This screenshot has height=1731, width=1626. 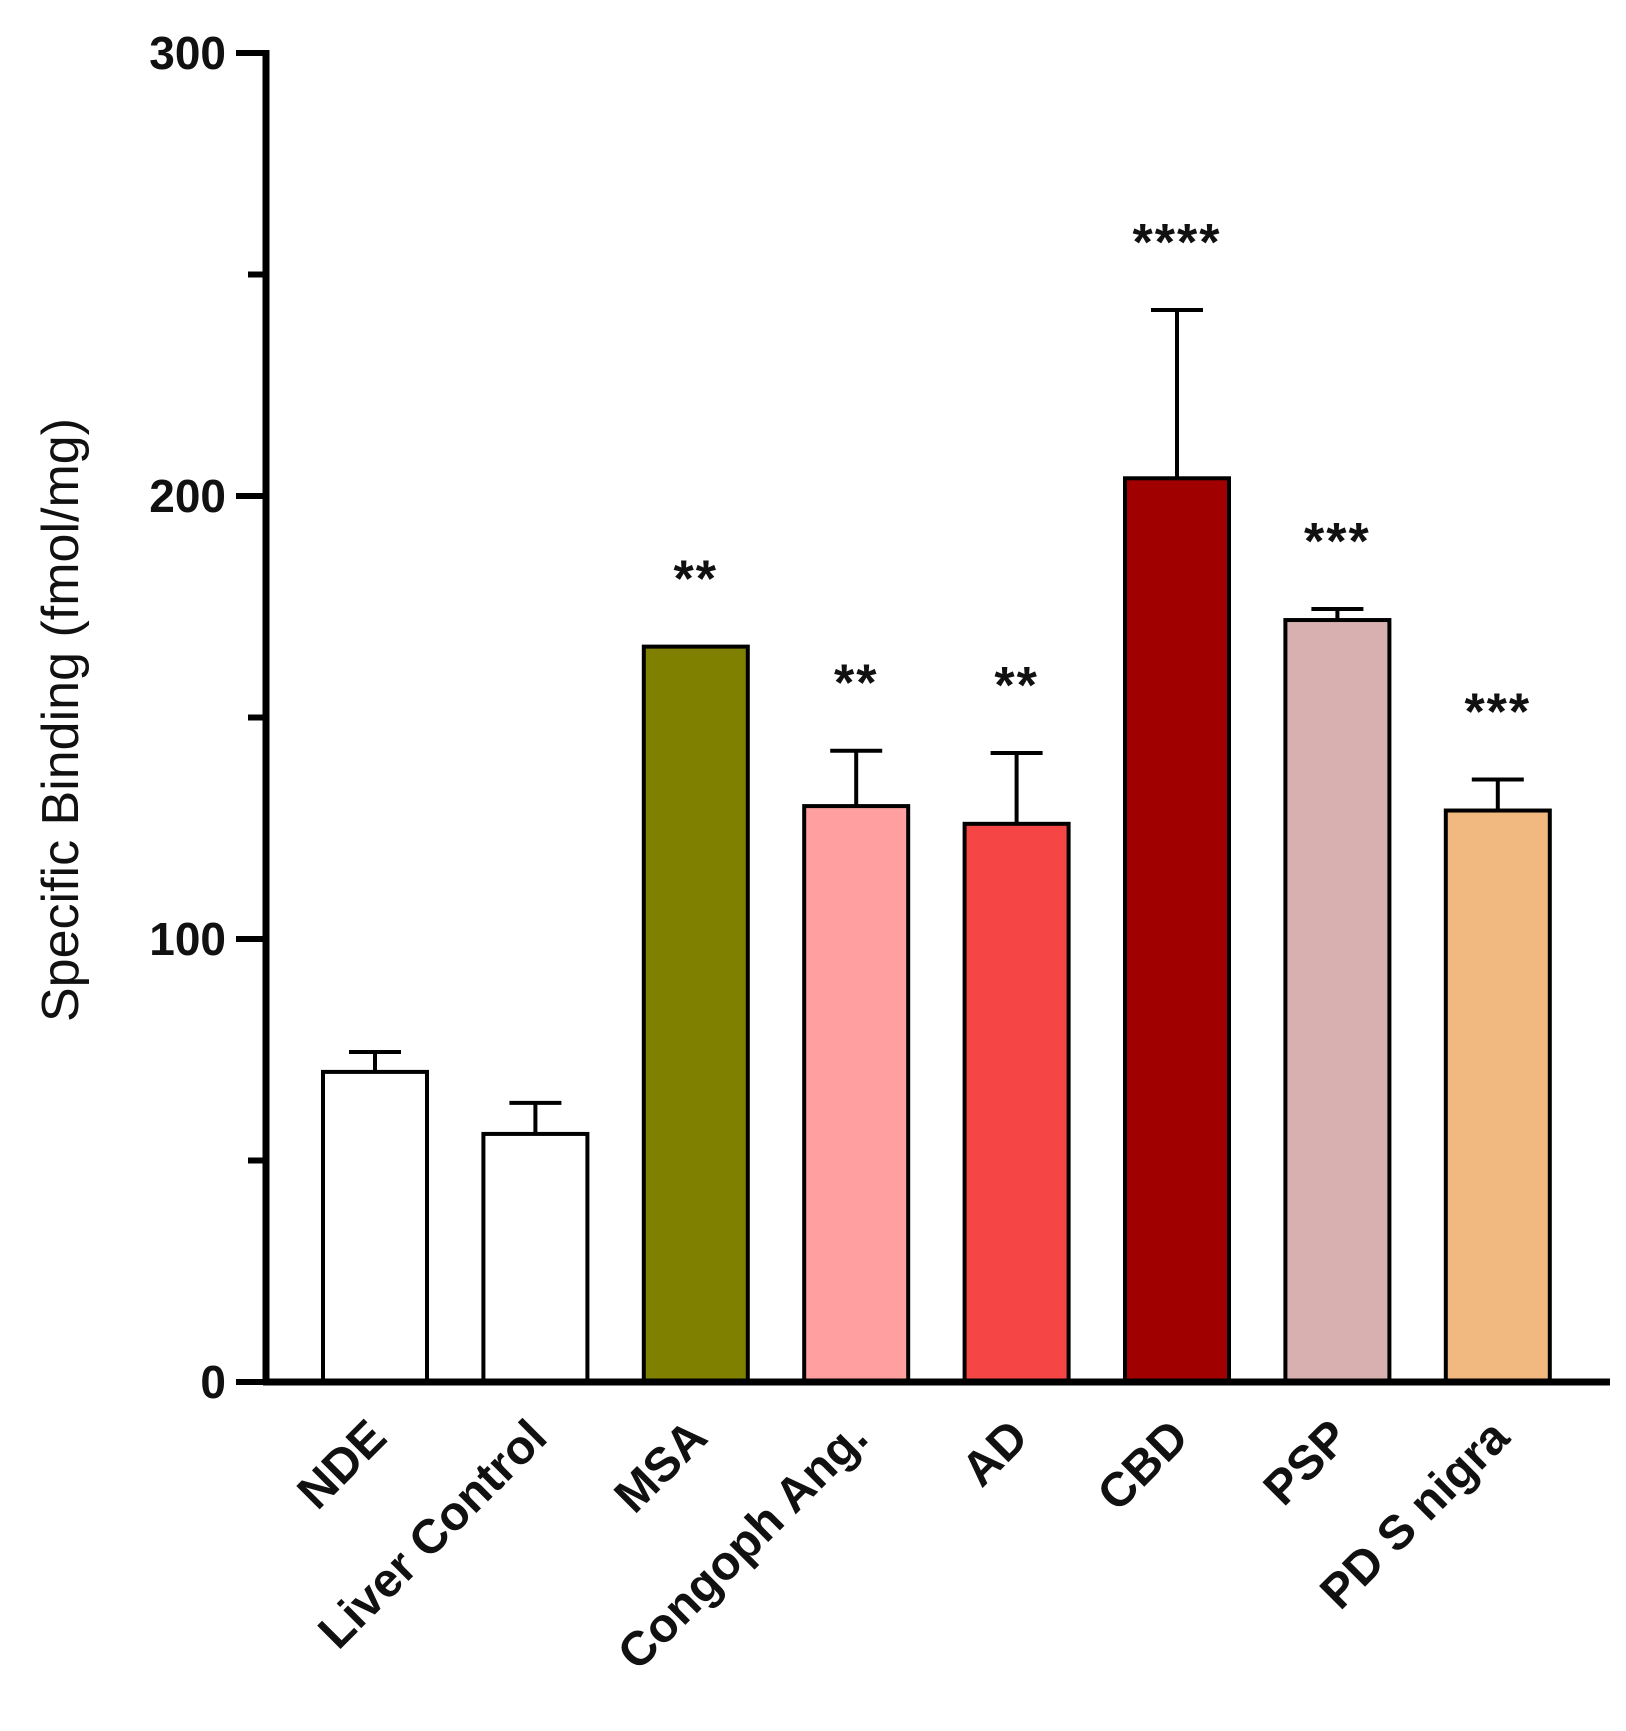 What do you see at coordinates (696, 580) in the screenshot?
I see `significance-label-2: **` at bounding box center [696, 580].